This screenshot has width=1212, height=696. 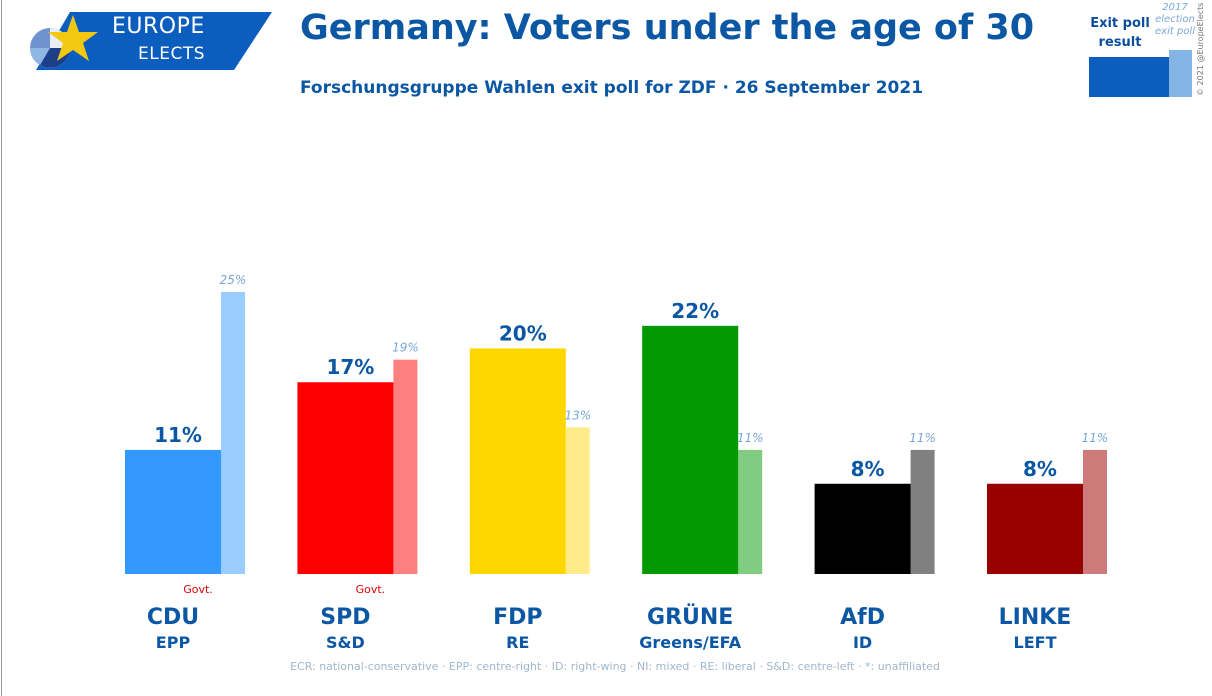 I want to click on bar-2017-linke, so click(x=1095, y=511).